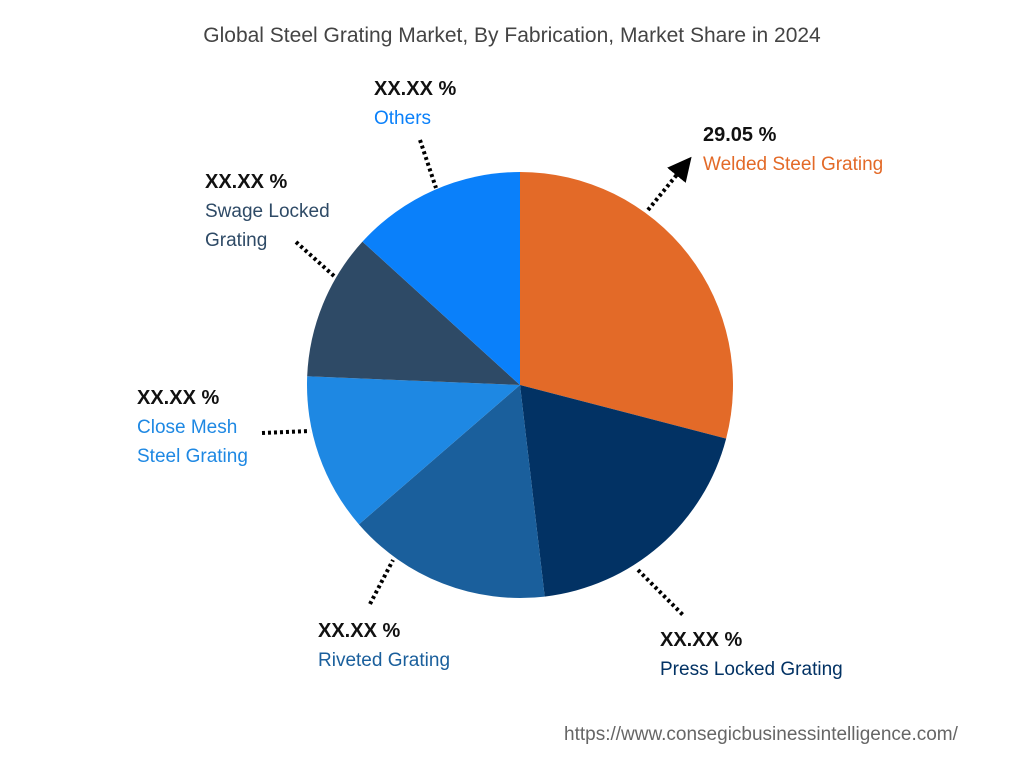  What do you see at coordinates (286, 432) in the screenshot?
I see `leader-closemesh` at bounding box center [286, 432].